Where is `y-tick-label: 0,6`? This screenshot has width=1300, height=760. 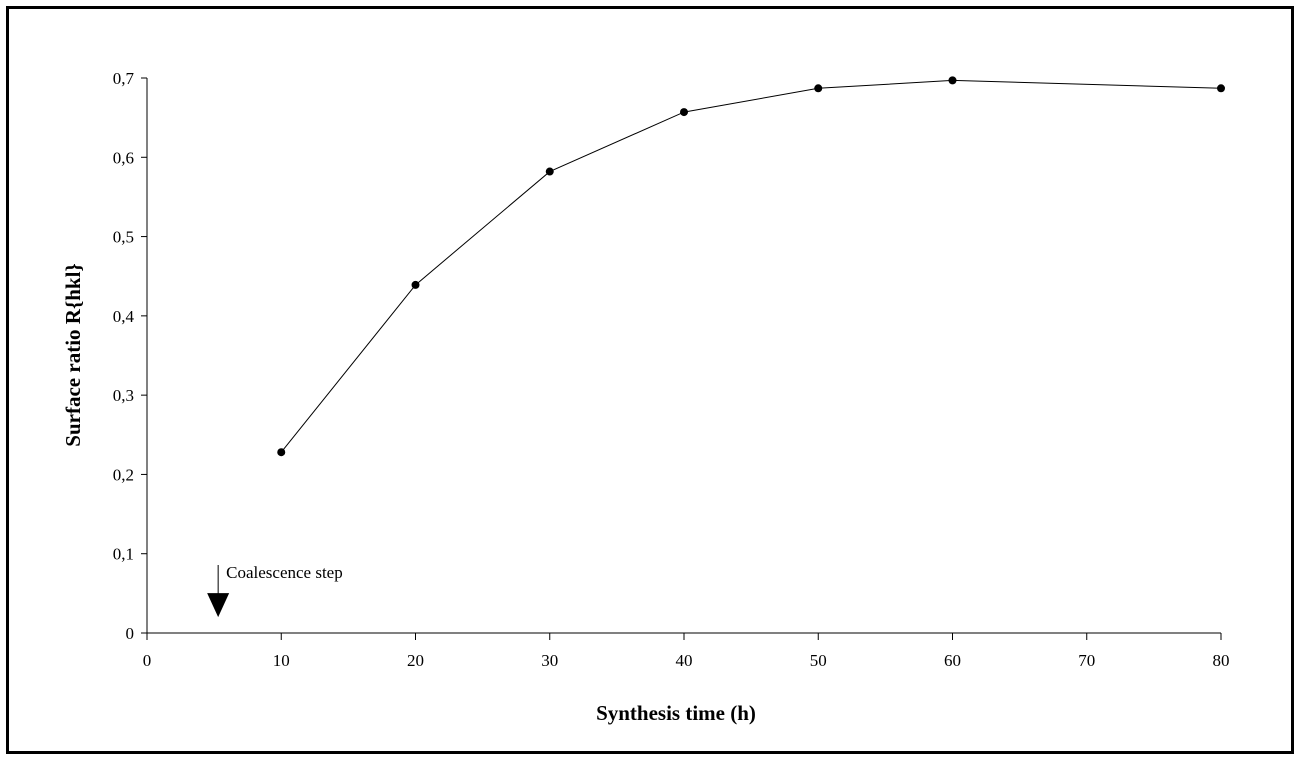
y-tick-label: 0,6 is located at coordinates (123, 157).